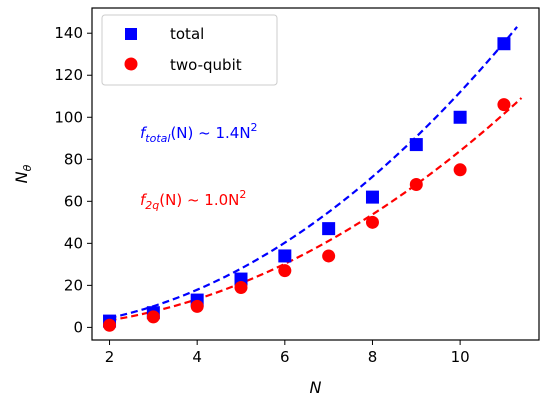 The image size is (550, 399). I want to click on annotation-fit-total: ftotal(N) ~ 1.4N2, so click(199, 133).